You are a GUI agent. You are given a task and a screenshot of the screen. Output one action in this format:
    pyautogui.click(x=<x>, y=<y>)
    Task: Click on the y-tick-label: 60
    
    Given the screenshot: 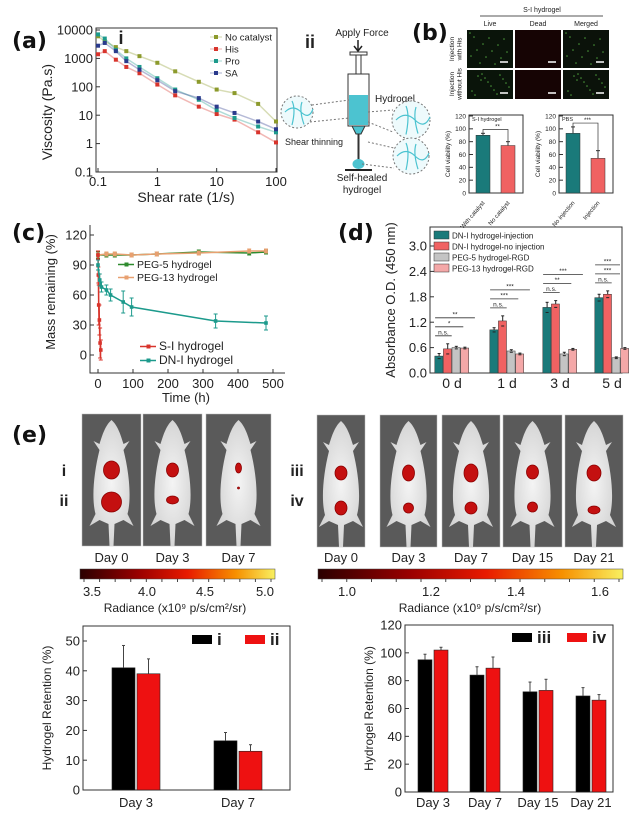 What is the action you would take?
    pyautogui.click(x=80, y=295)
    